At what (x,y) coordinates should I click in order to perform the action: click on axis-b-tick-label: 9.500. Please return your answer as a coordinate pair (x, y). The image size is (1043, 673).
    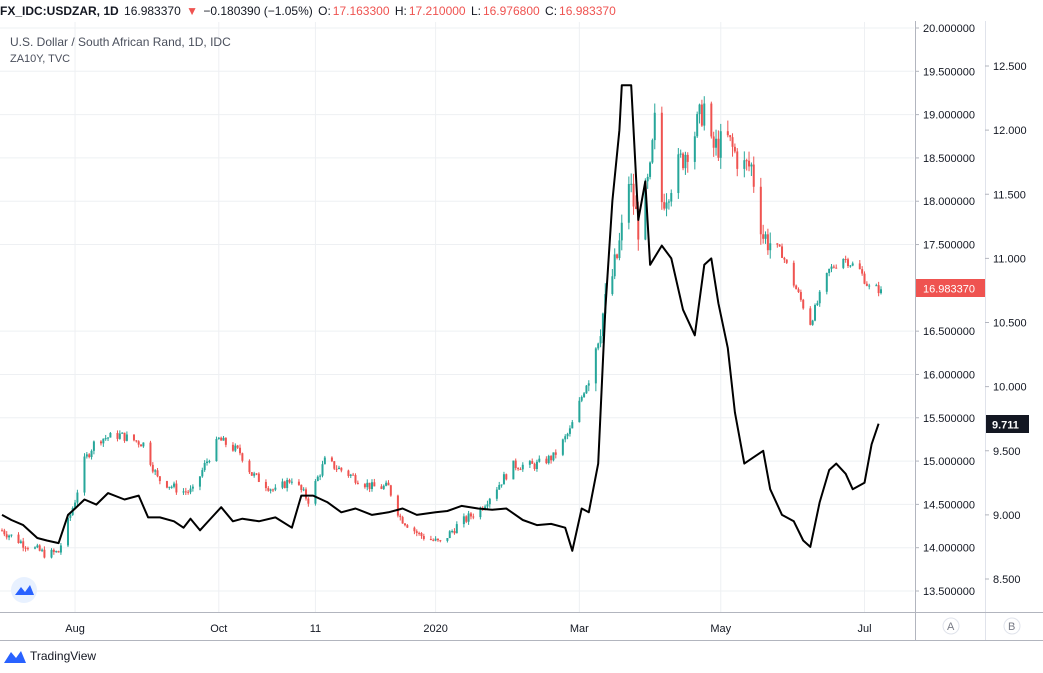
    Looking at the image, I should click on (1007, 452).